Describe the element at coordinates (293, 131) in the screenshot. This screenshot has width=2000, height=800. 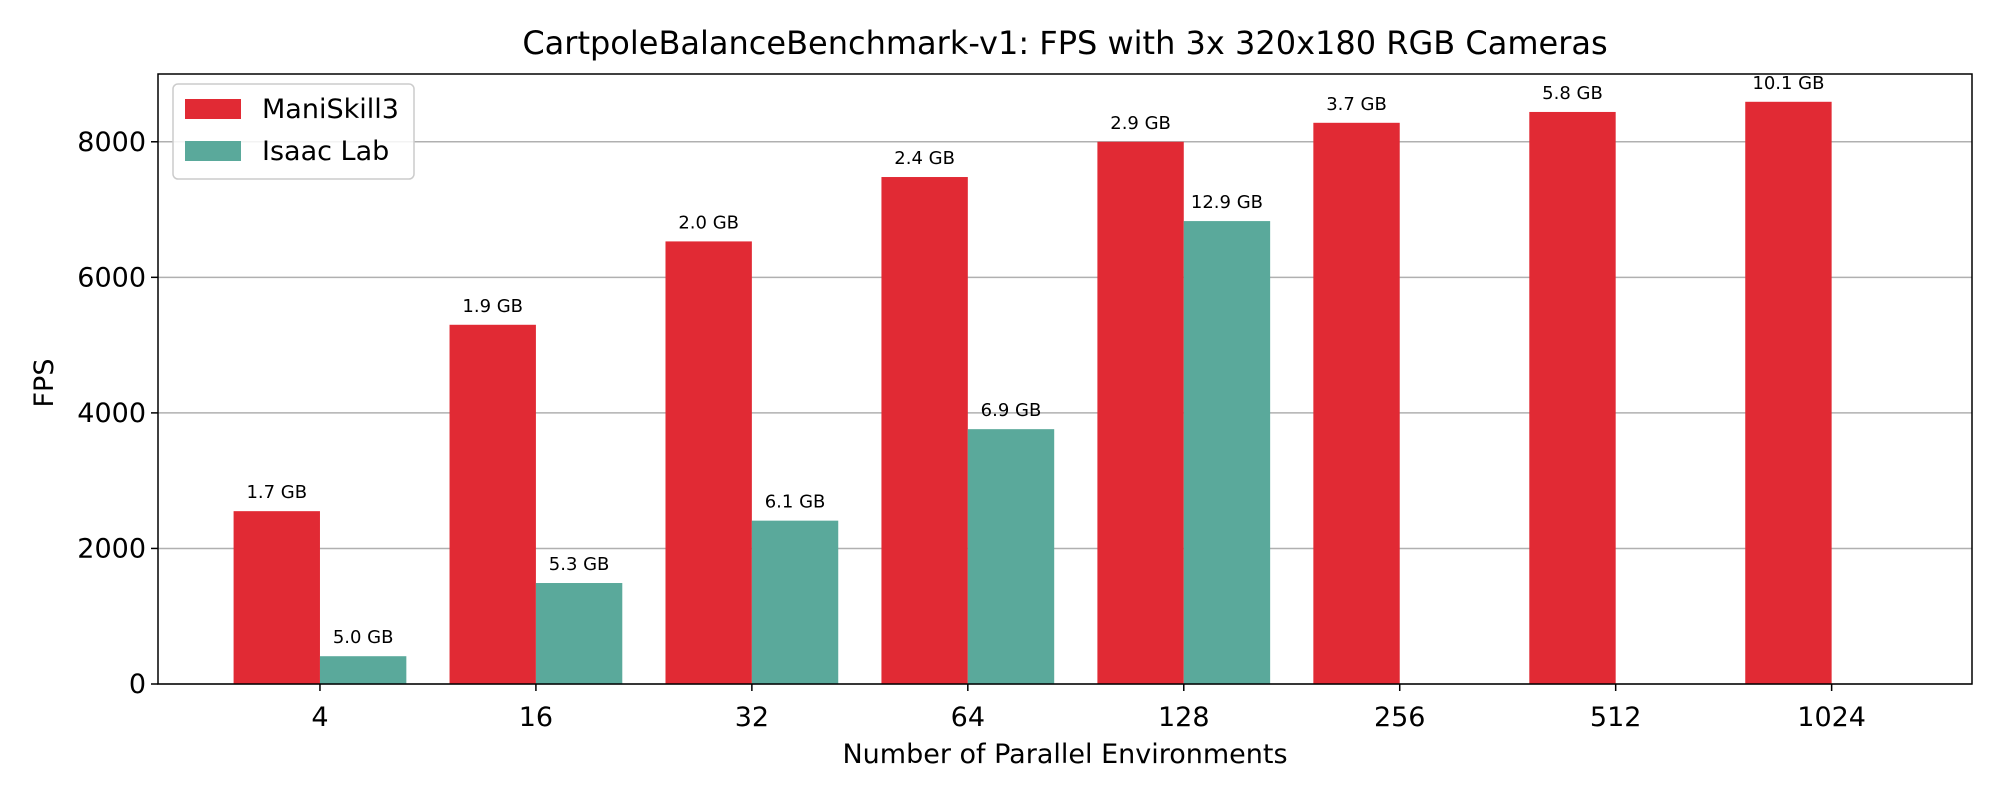
I see `legend: ManiSkill3 Isaac Lab` at that location.